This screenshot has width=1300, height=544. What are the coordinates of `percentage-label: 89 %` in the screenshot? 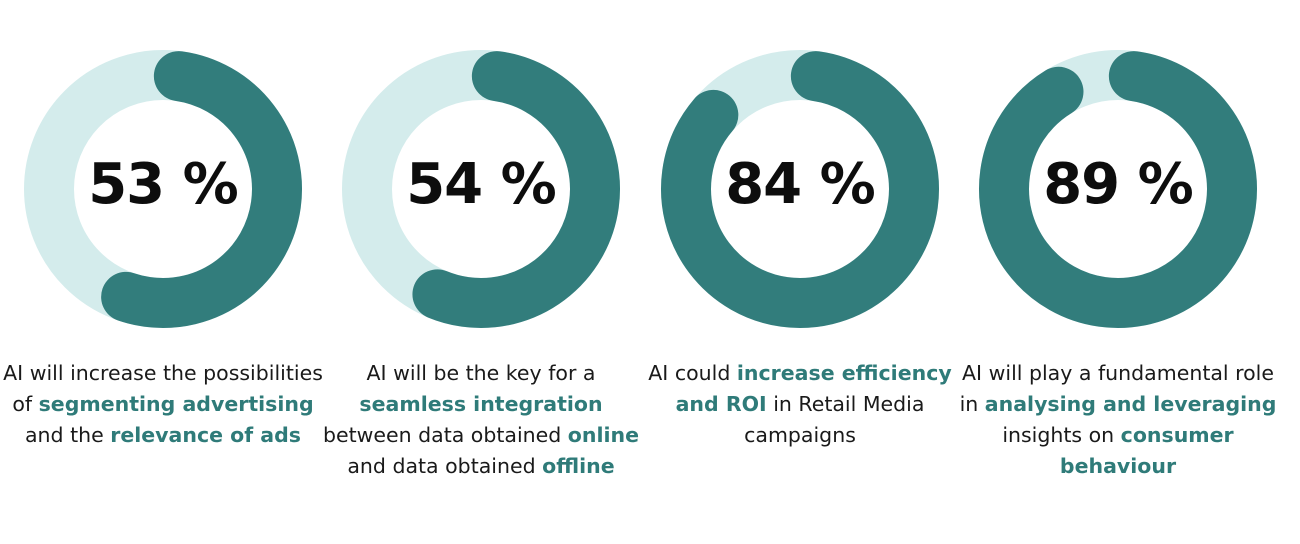 It's located at (1118, 184).